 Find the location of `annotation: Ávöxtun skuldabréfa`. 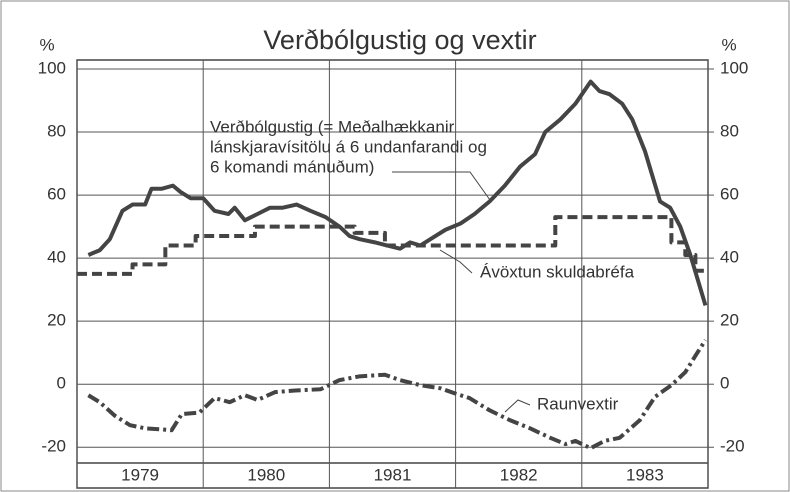

annotation: Ávöxtun skuldabréfa is located at coordinates (557, 271).